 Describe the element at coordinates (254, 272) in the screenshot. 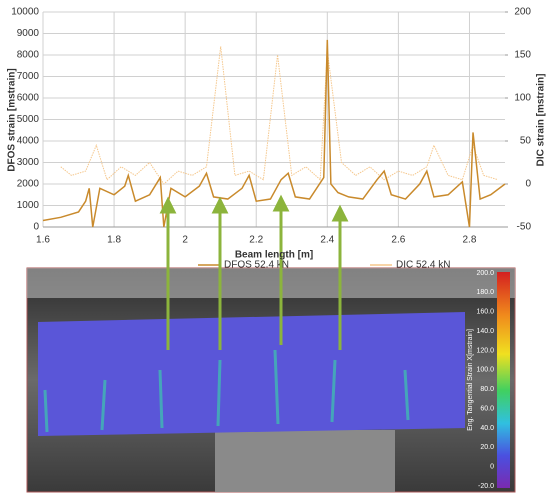

I see `arrows` at that location.